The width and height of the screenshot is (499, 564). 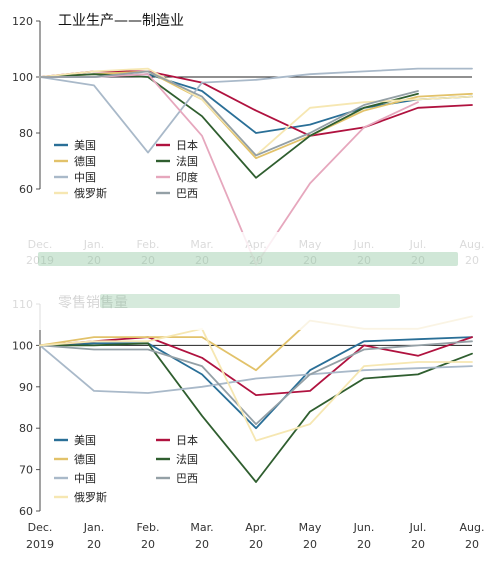 What do you see at coordinates (22, 21) in the screenshot?
I see `y-tick-label: 120` at bounding box center [22, 21].